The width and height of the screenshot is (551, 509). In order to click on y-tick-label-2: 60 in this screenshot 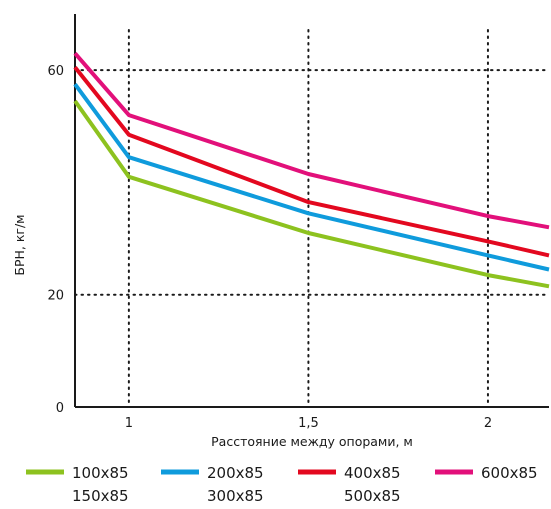, I will do `click(55, 71)`.